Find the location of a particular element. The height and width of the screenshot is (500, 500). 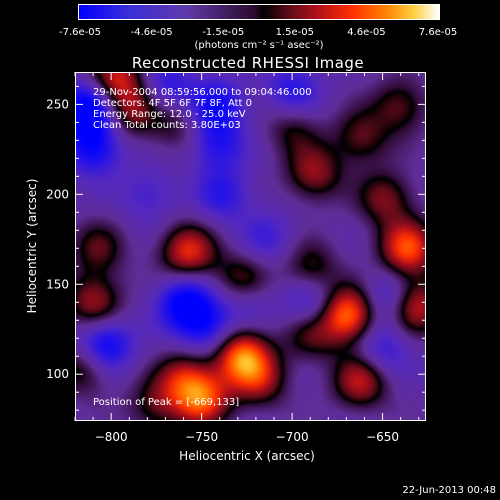

y-axis-label: Heliocentric Y (arcsec) is located at coordinates (32, 246).